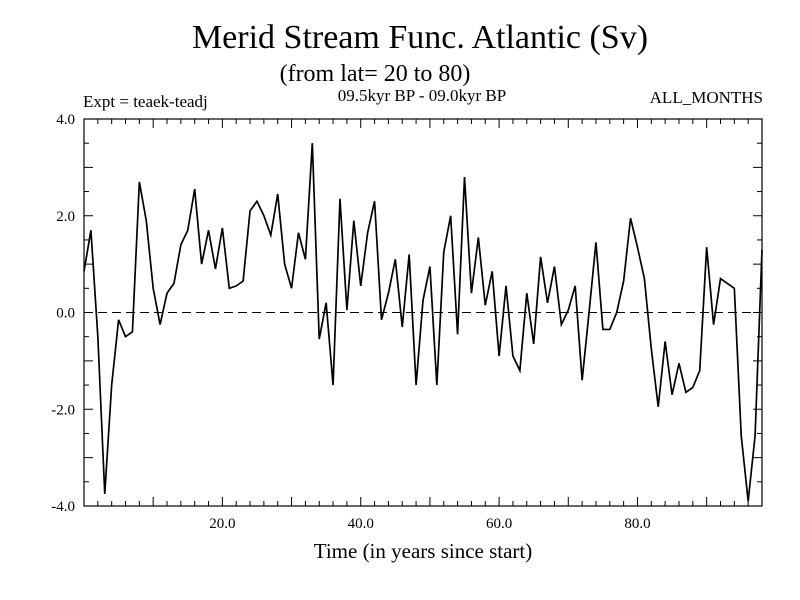  I want to click on chart-title: Merid Stream Func. Atlantic (Sv), so click(420, 37).